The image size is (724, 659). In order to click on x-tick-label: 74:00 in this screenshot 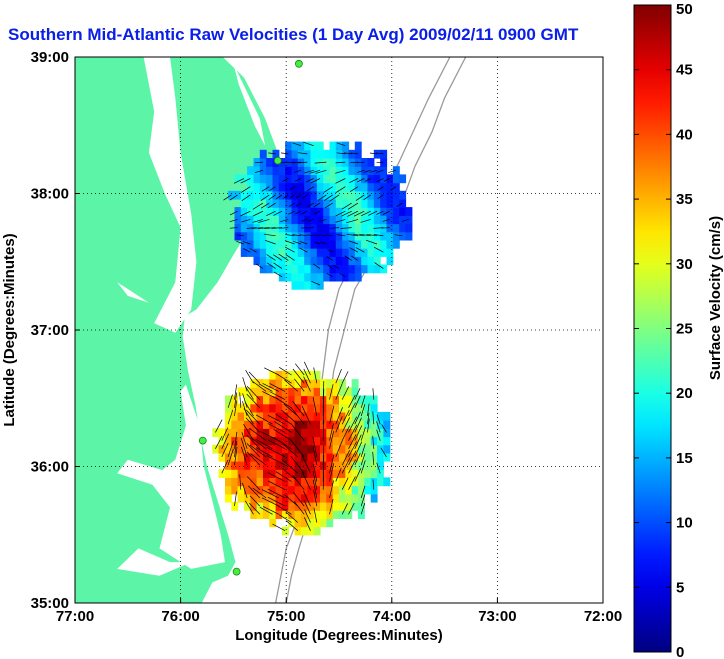, I will do `click(392, 616)`.